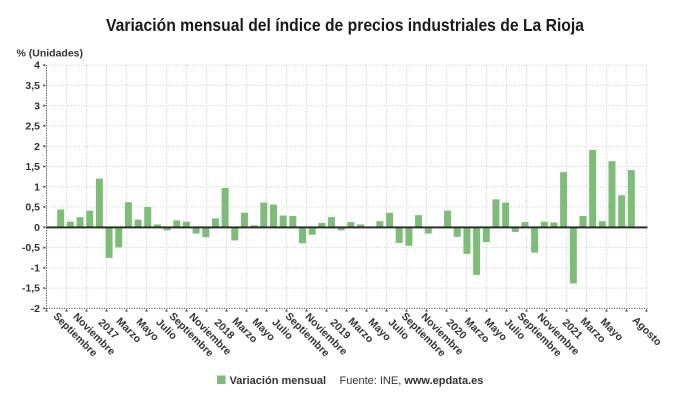 Image resolution: width=690 pixels, height=411 pixels. I want to click on svg-text: -1, so click(35, 269).